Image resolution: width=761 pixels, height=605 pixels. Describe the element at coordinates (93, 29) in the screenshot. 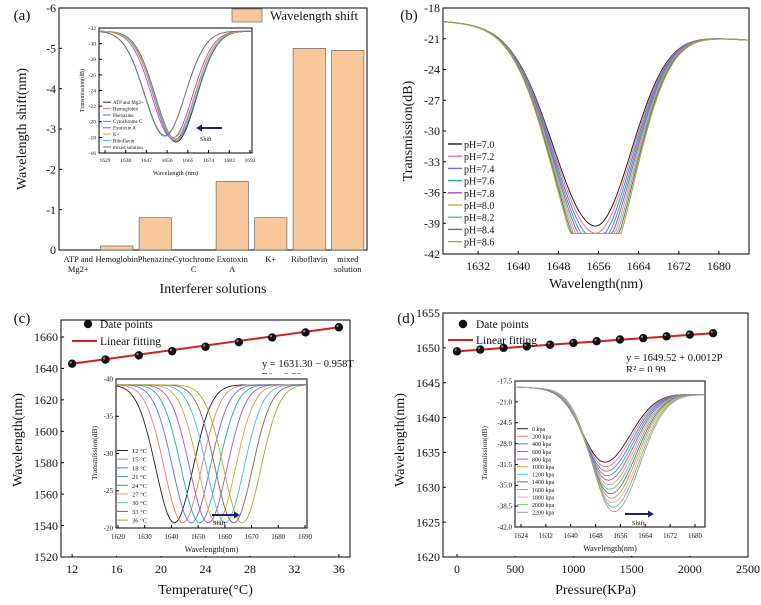

I see `panel-a-inset-ytick-label: -32` at that location.